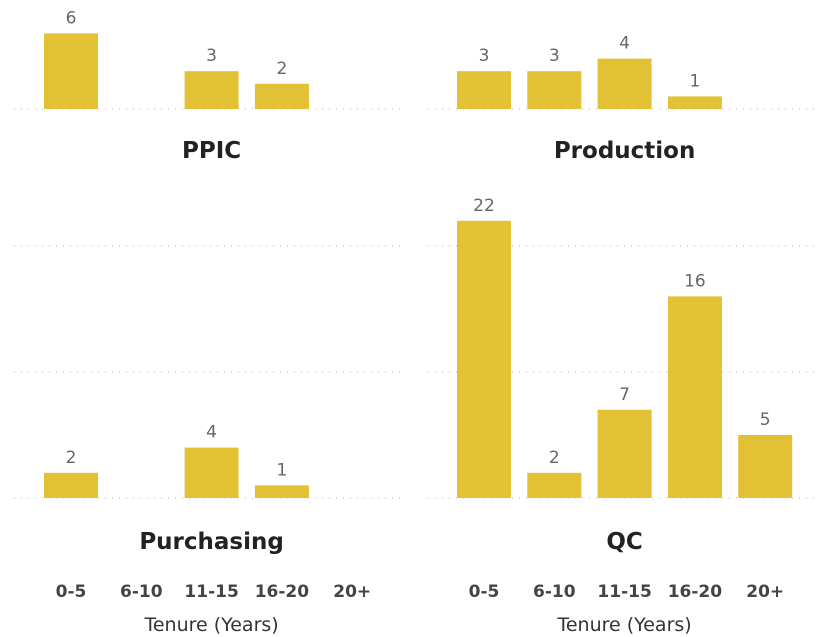 This screenshot has height=637, width=830. I want to click on data-label: 7, so click(624, 395).